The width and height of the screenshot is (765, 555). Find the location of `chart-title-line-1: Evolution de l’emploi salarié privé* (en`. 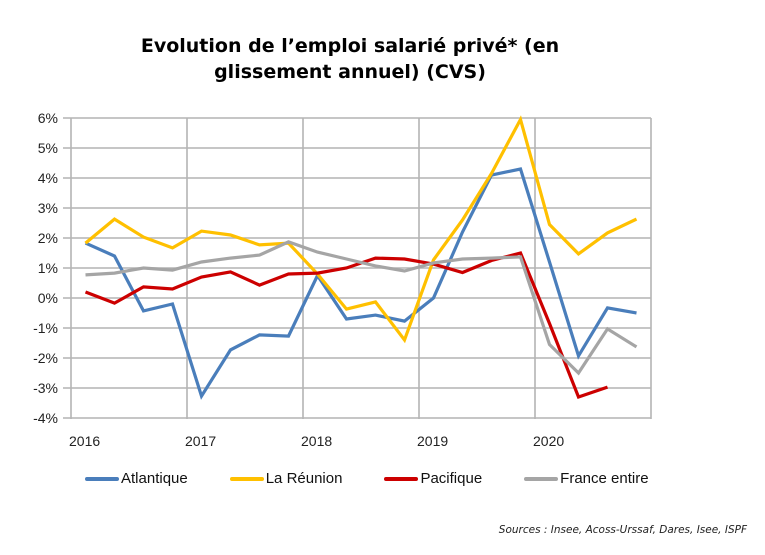

chart-title-line-1: Evolution de l’emploi salarié privé* (en is located at coordinates (350, 46).